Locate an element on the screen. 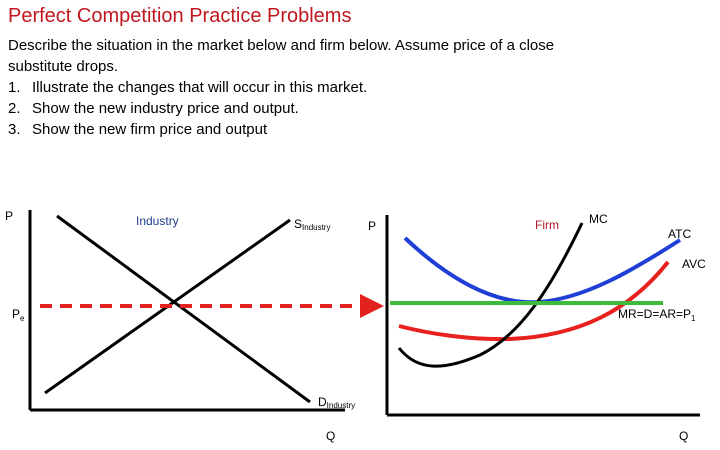 The image size is (720, 450). market-x-axis-label: Q is located at coordinates (330, 436).